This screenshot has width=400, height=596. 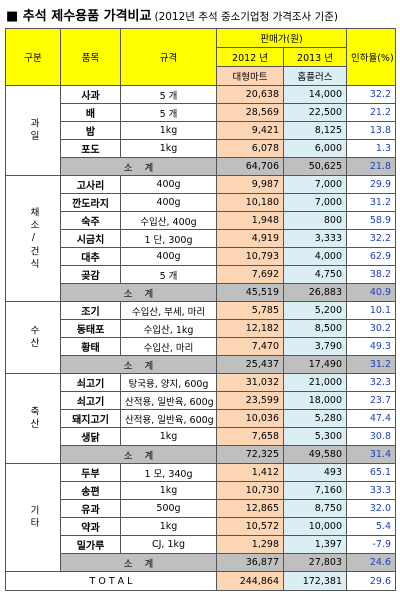 What do you see at coordinates (371, 436) in the screenshot?
I see `rate-cell: 30.8` at bounding box center [371, 436].